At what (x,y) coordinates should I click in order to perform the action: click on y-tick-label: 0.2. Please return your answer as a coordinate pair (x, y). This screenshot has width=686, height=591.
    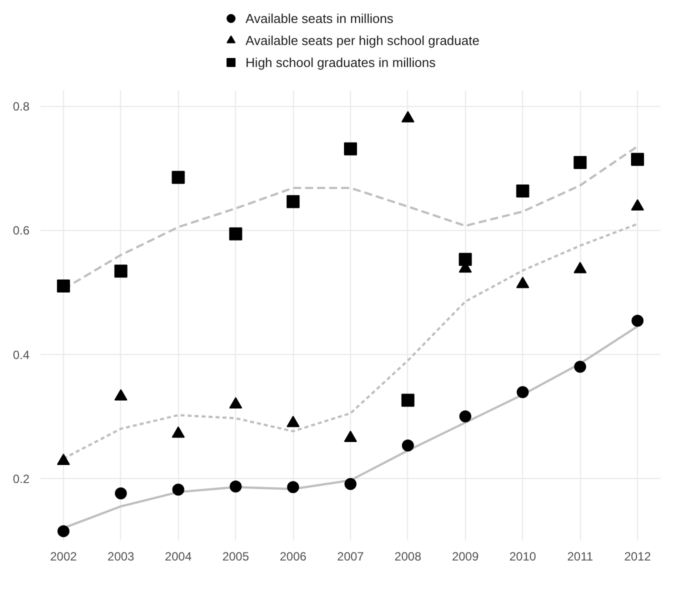
    Looking at the image, I should click on (21, 479).